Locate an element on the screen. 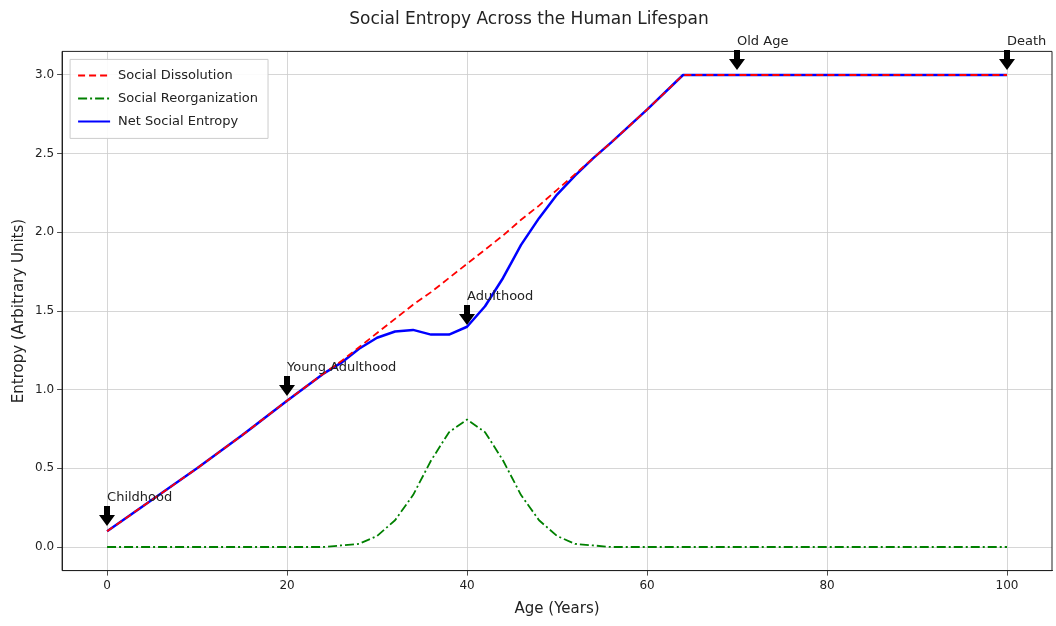  x-tick-label: 80 is located at coordinates (827, 584).